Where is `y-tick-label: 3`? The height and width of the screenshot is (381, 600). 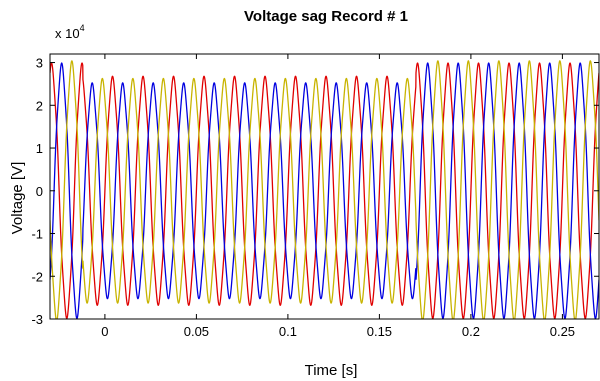 y-tick-label: 3 is located at coordinates (39, 63).